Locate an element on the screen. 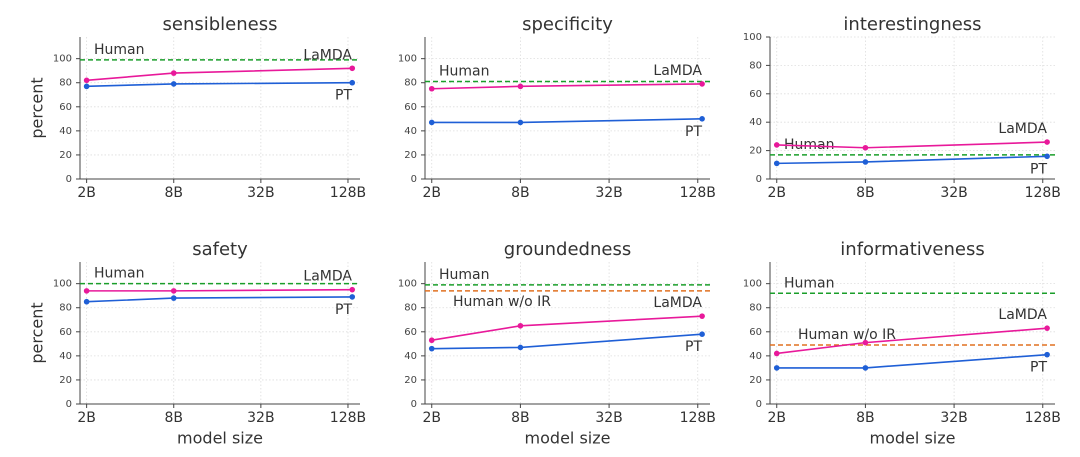 The image size is (1080, 457). subplot-title: sensibleness is located at coordinates (220, 24).